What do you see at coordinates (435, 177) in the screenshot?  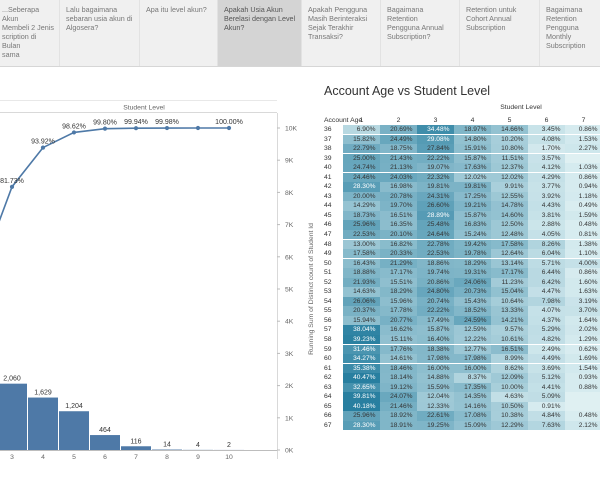 I see `heatmap-cell: 22.32%` at bounding box center [435, 177].